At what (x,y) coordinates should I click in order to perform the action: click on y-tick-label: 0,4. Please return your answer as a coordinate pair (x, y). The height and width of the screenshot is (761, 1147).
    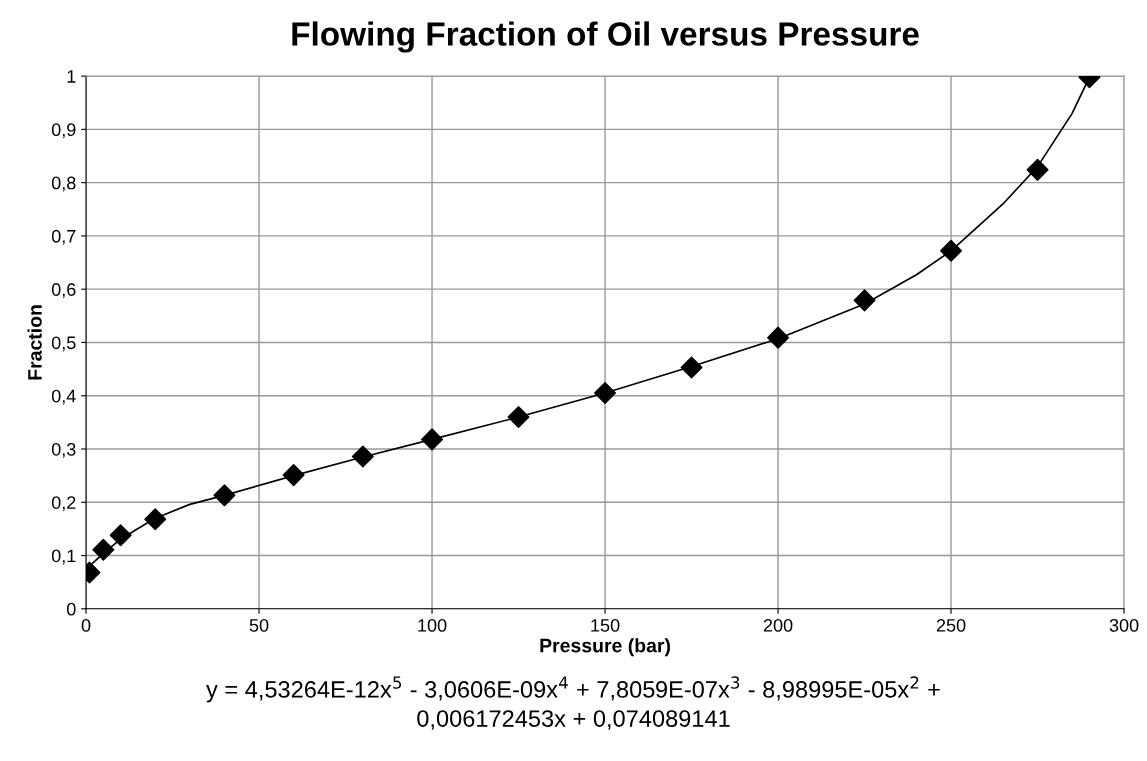
    Looking at the image, I should click on (63, 397).